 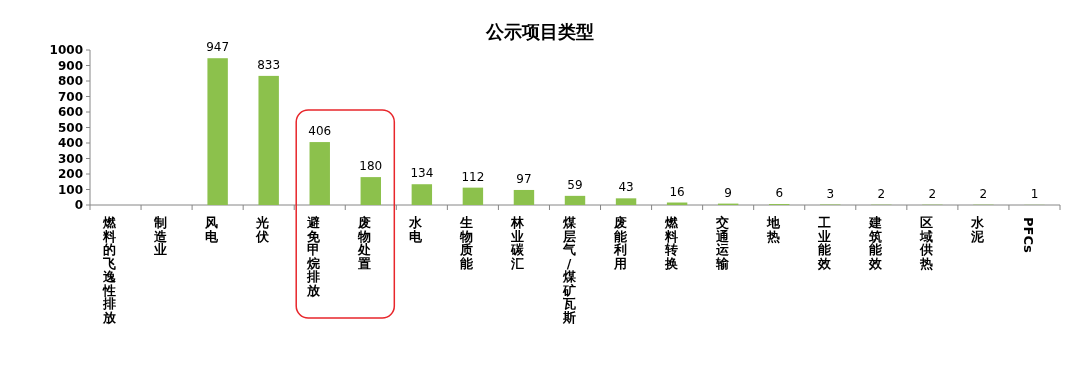 I want to click on y-tick-label: 900, so click(x=70, y=65).